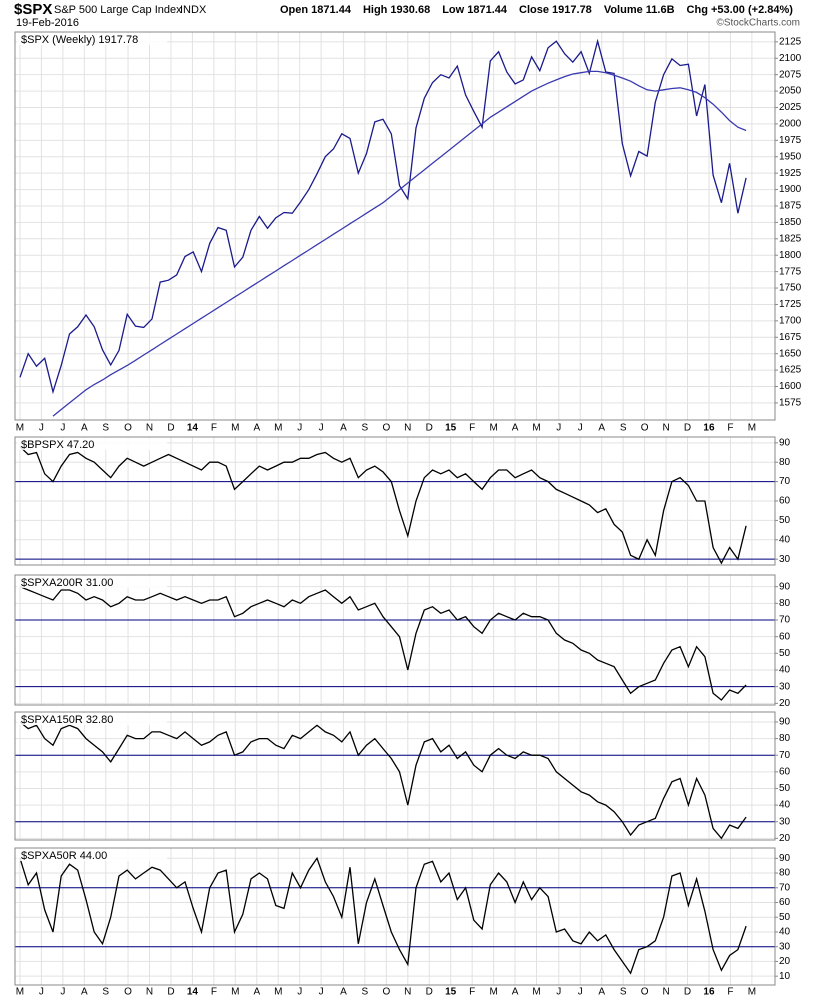  What do you see at coordinates (790, 124) in the screenshot?
I see `y-tick-label: 2000` at bounding box center [790, 124].